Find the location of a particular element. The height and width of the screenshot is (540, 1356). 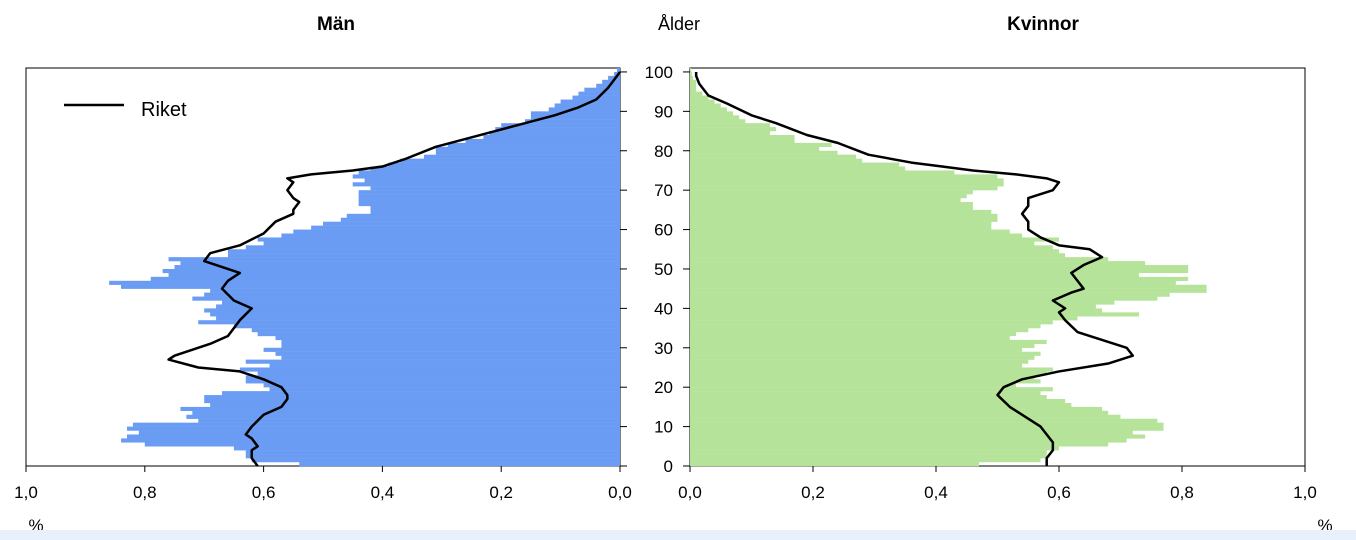

age-tick-labels: 0 10 20 30 40 50 60 70 80 90 100 is located at coordinates (655, 269).